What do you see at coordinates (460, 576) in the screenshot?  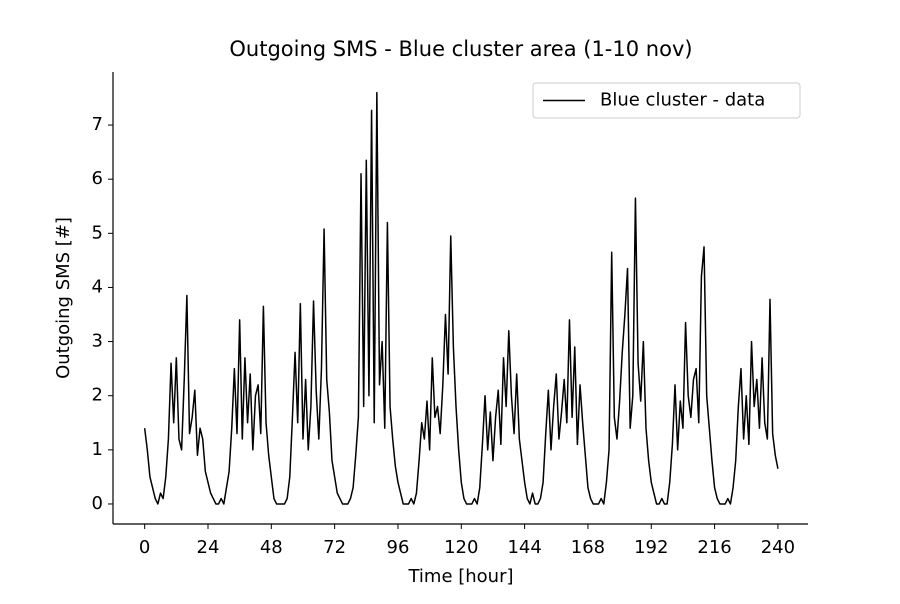 I see `x-axis-label: Time [hour]` at bounding box center [460, 576].